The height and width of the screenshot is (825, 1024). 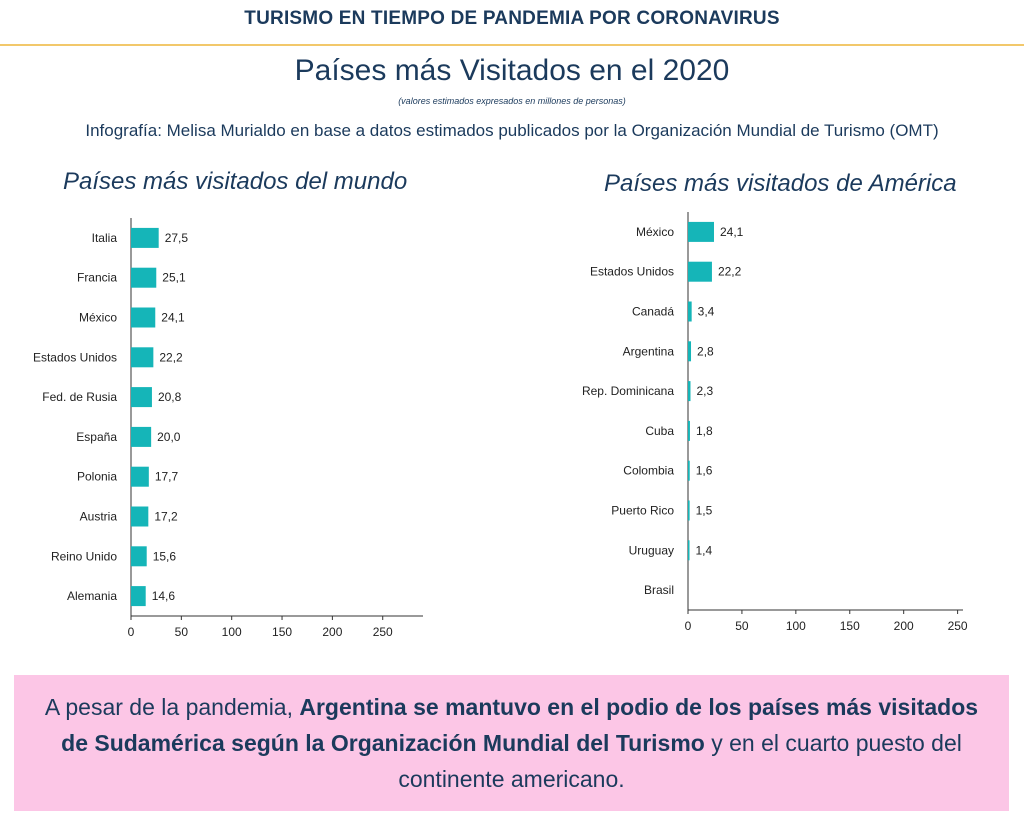 I want to click on america-x-tick-label: 150, so click(x=850, y=626).